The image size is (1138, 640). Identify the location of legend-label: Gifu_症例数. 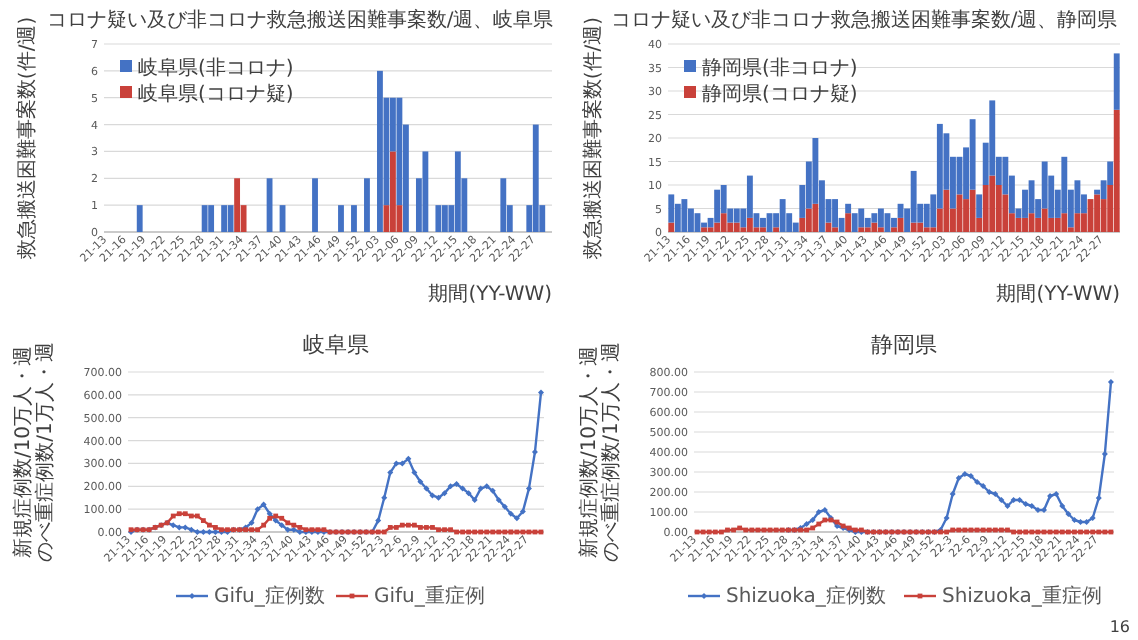
(269, 596).